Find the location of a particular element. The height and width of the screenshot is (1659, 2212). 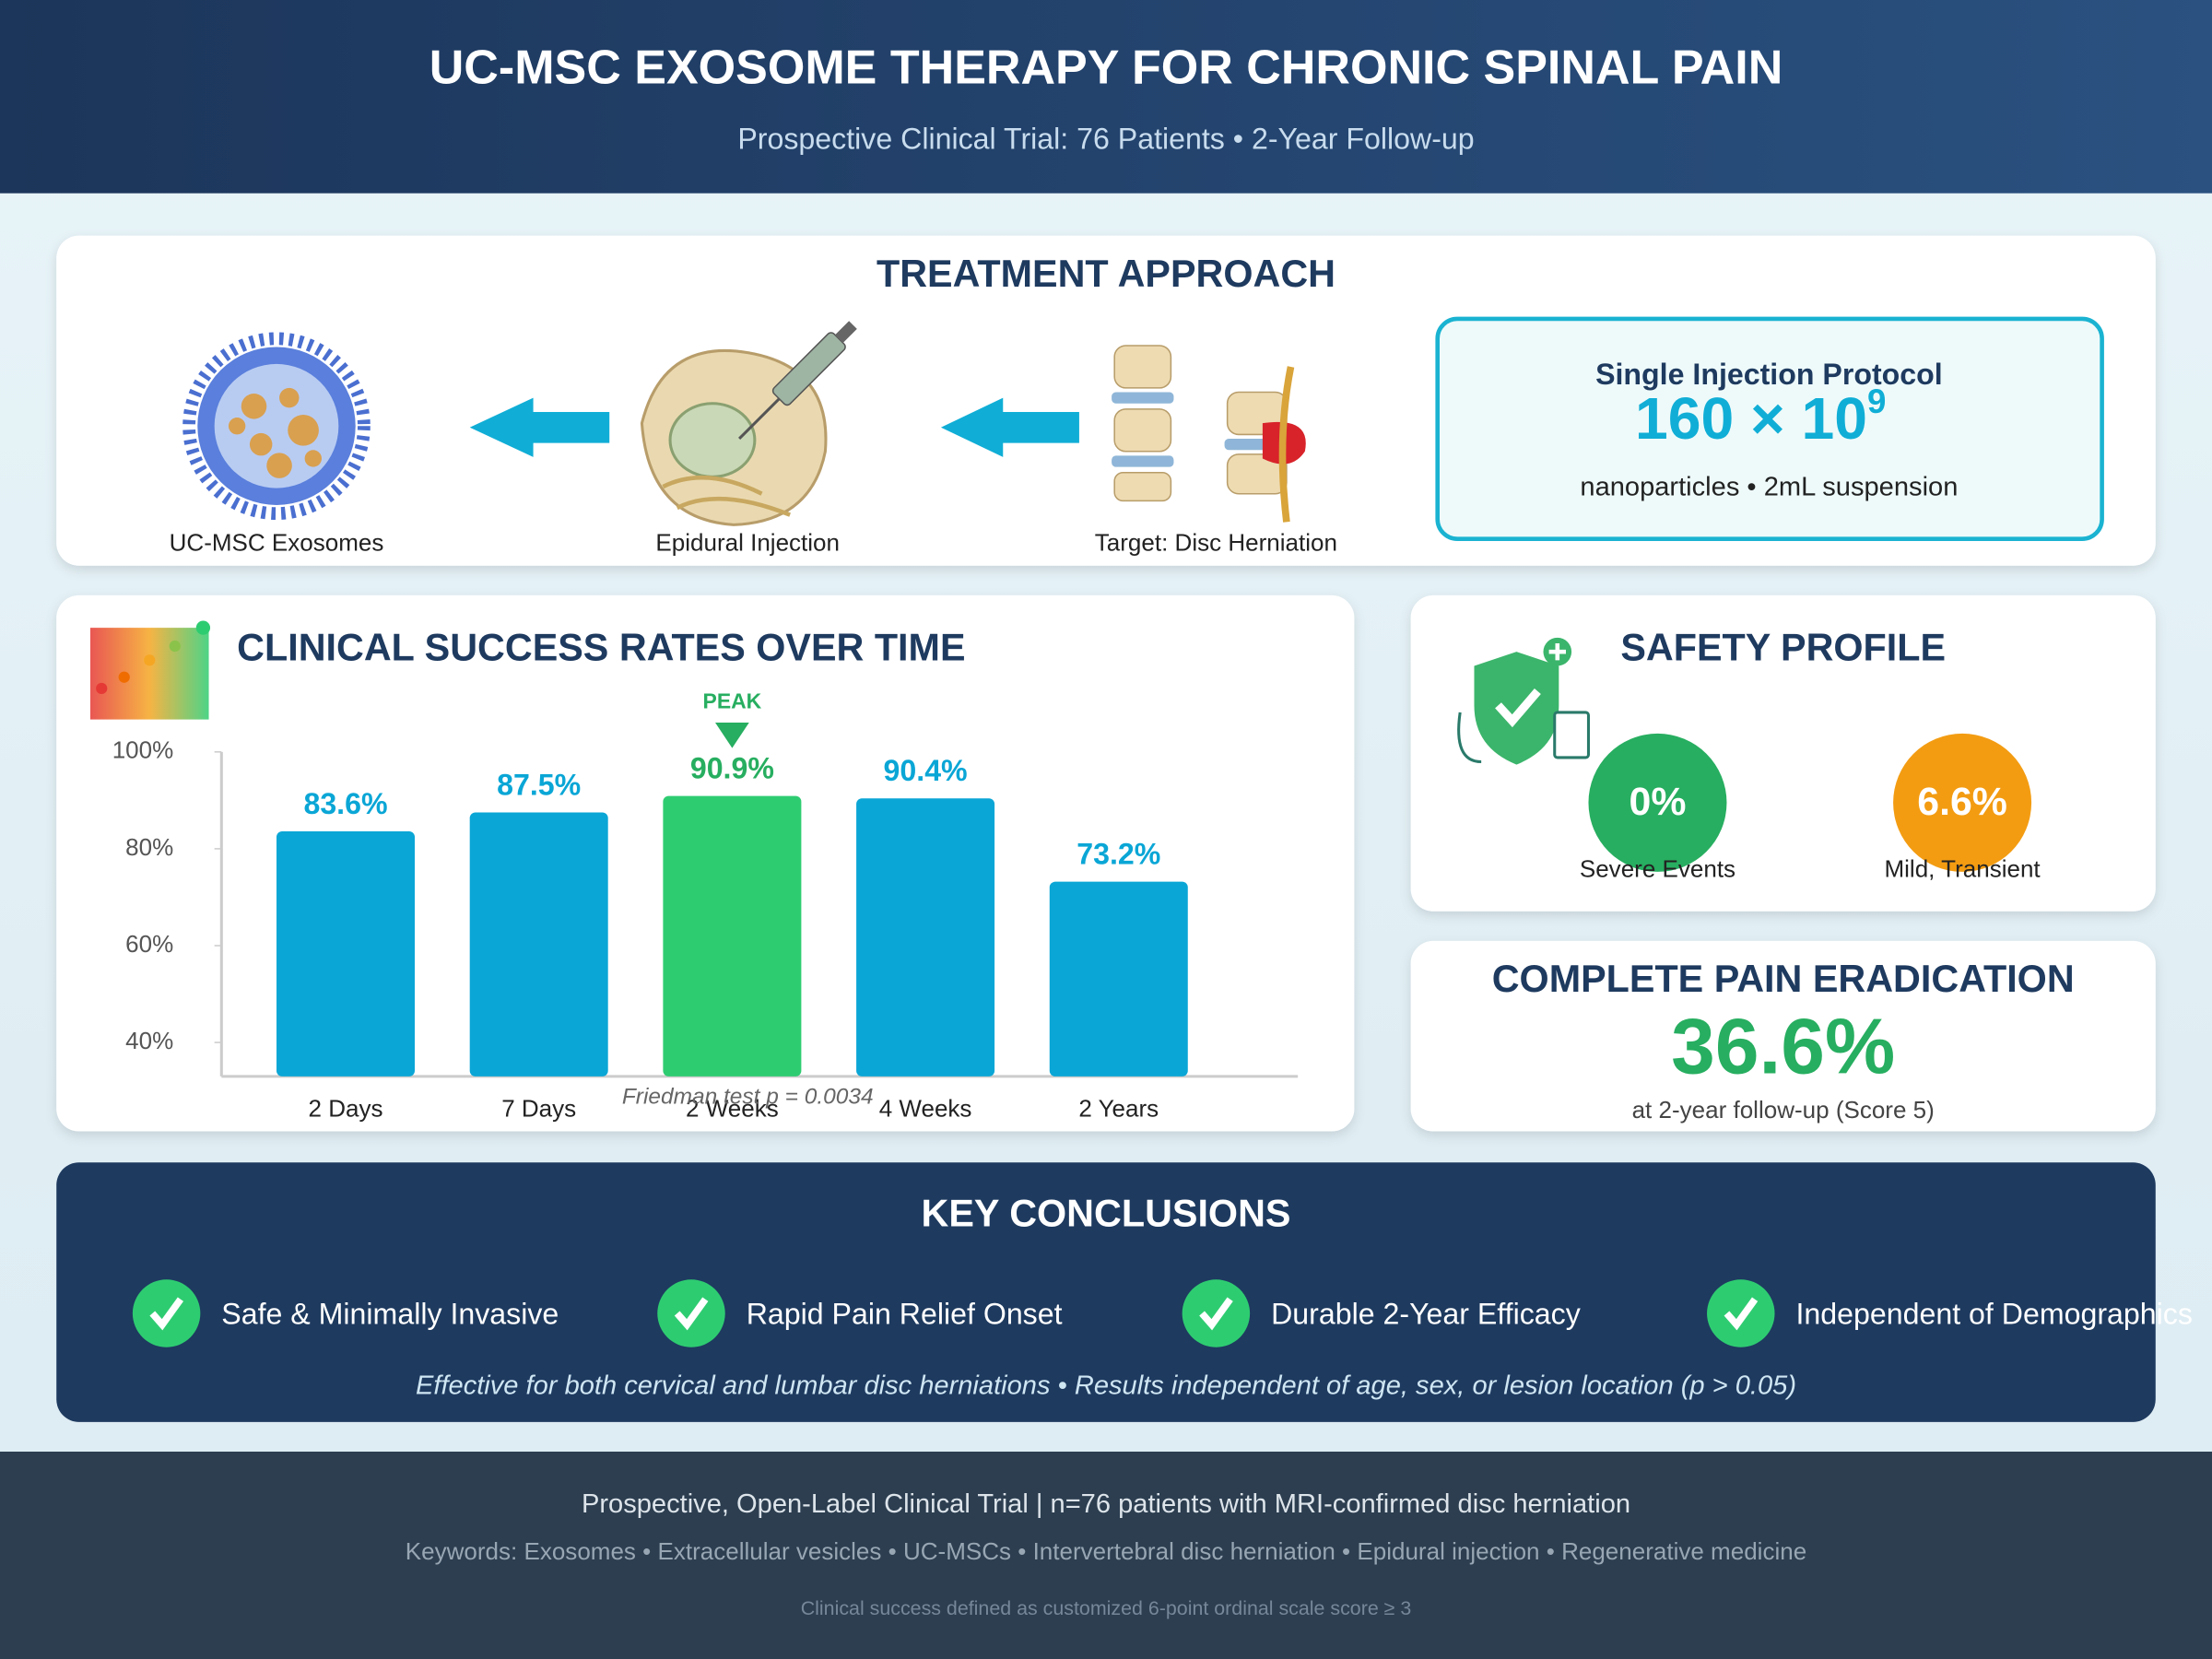

chart-title: CLINICAL SUCCESS RATES OVER TIME is located at coordinates (601, 648).